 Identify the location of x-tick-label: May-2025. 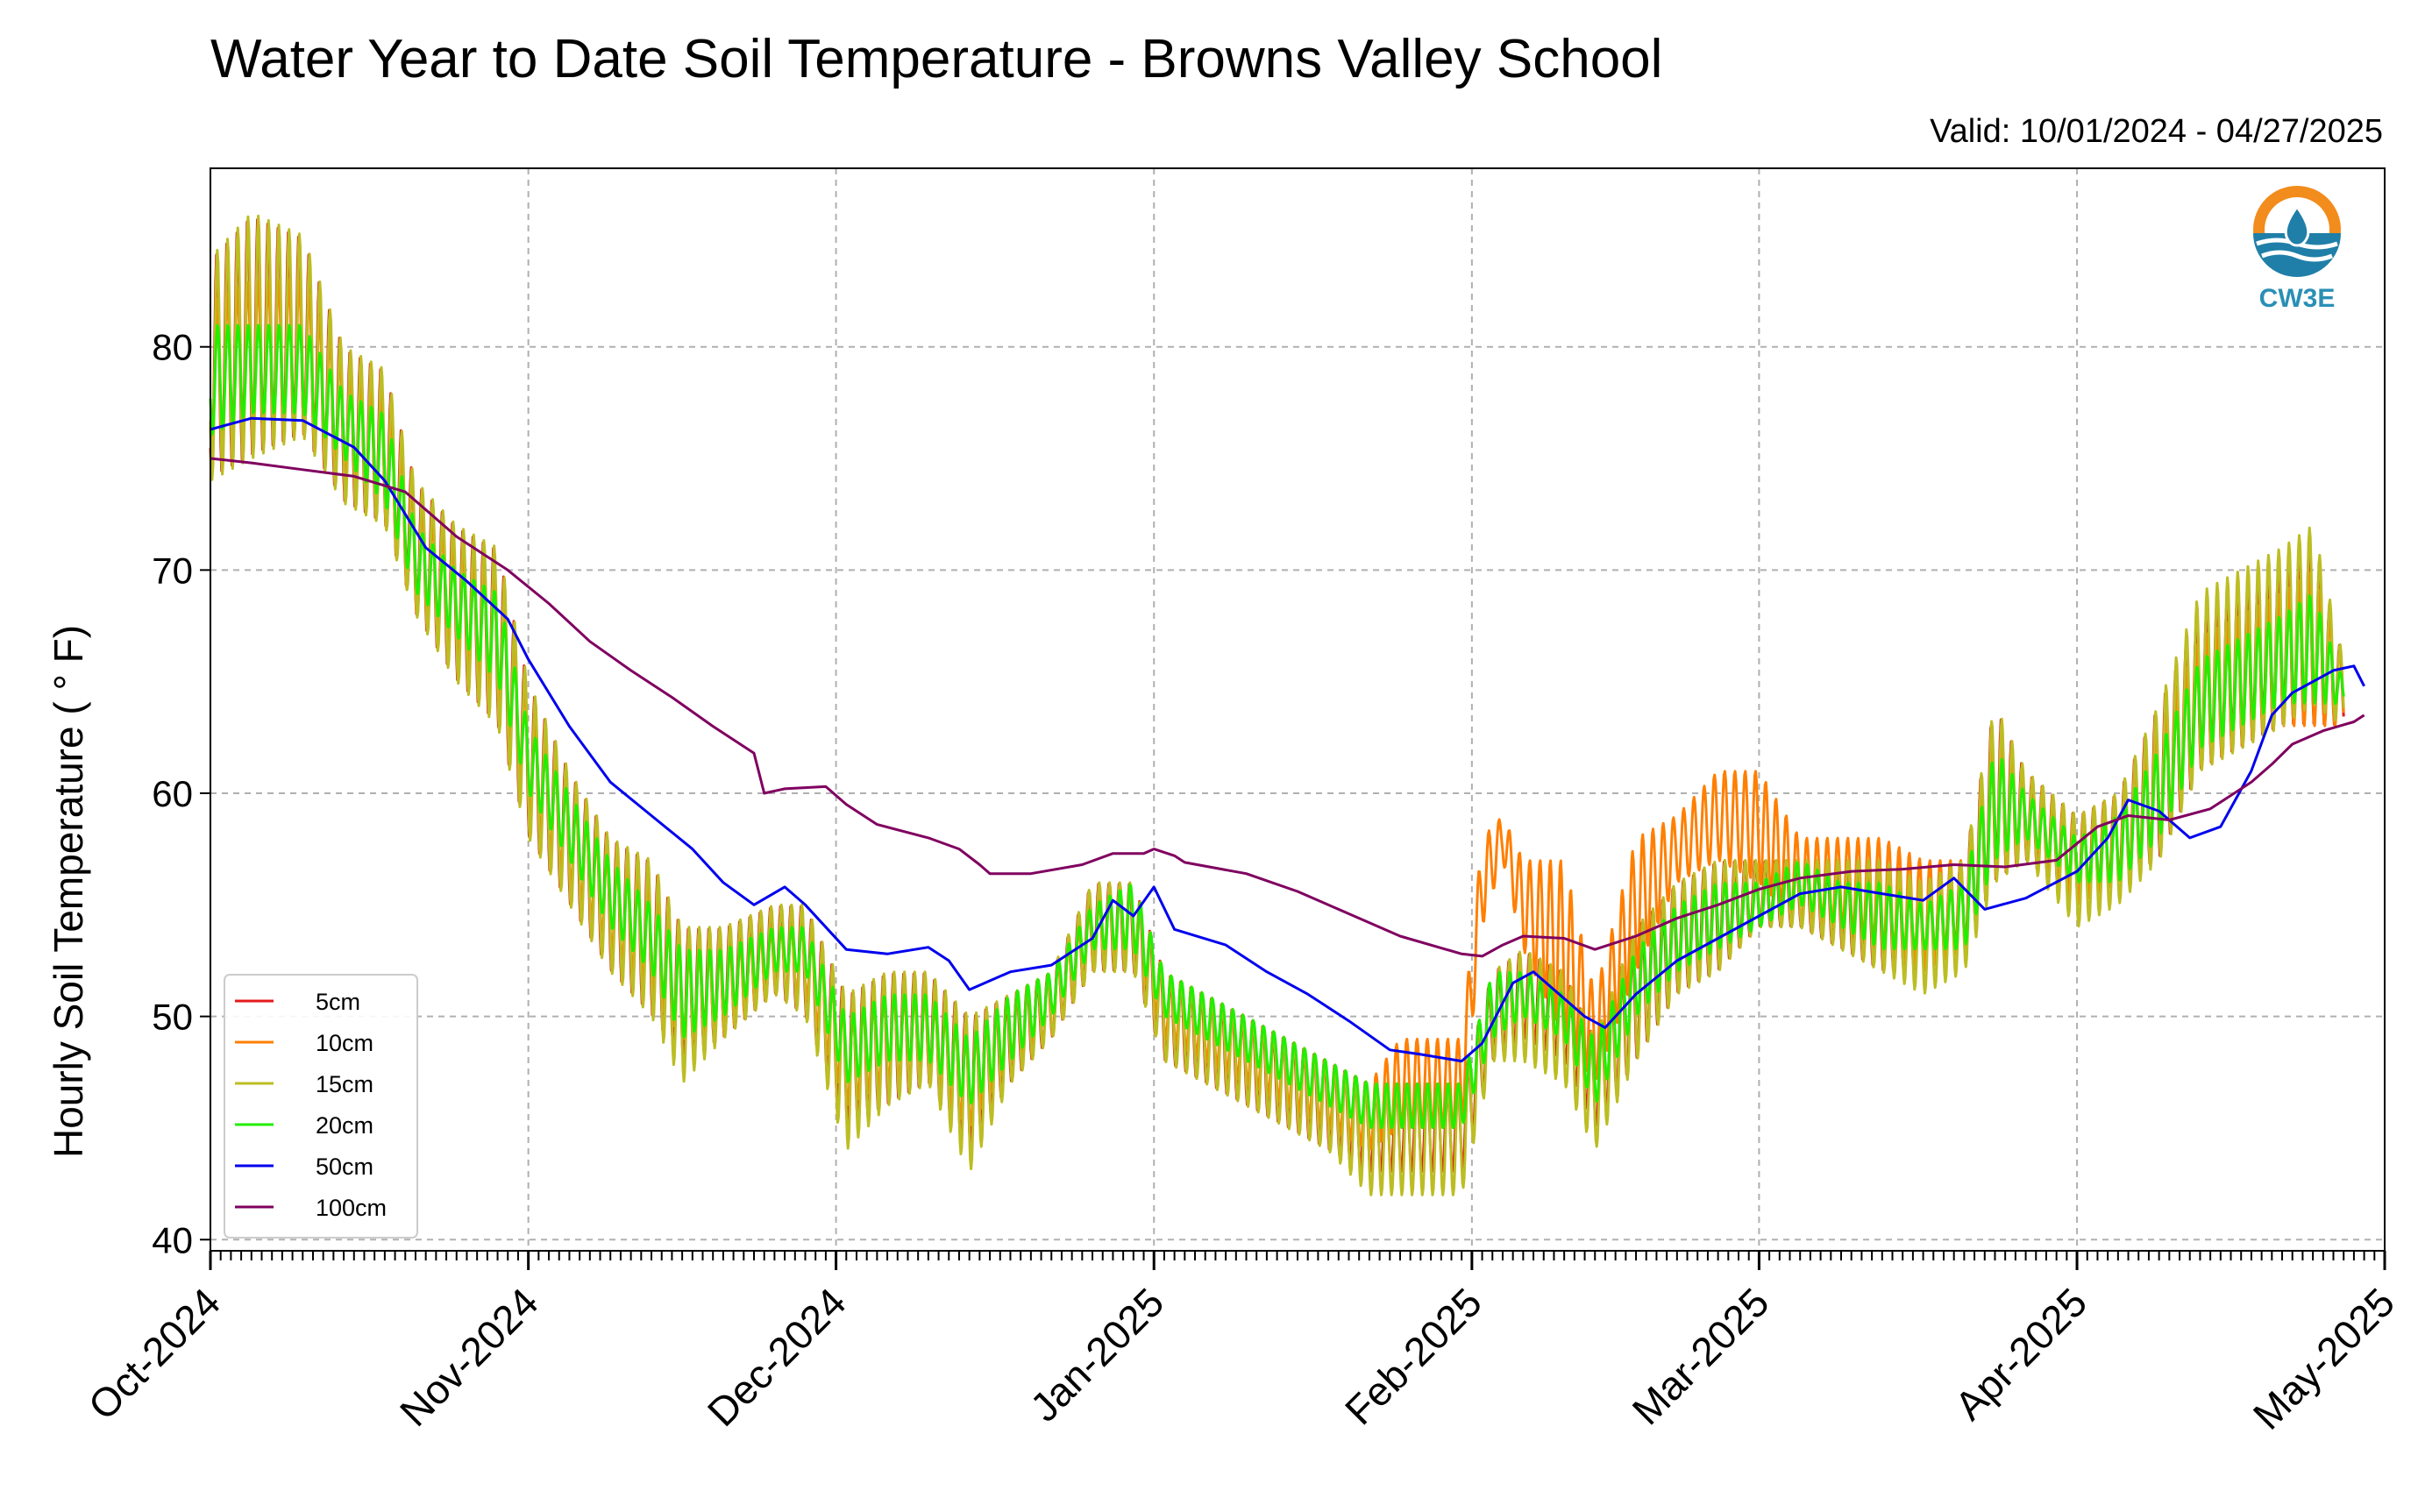
(2323, 1358).